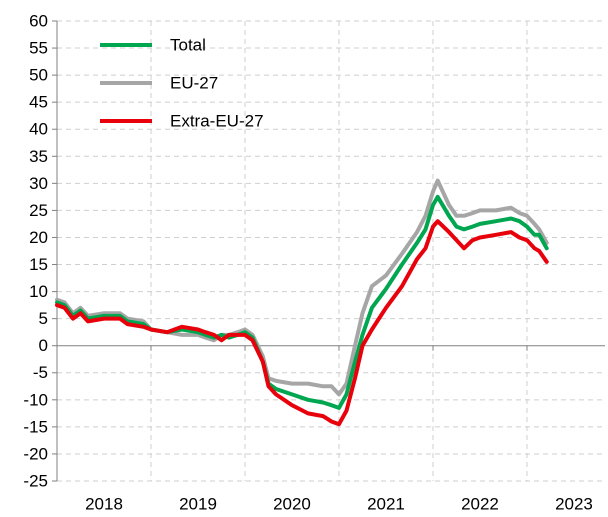  Describe the element at coordinates (217, 120) in the screenshot. I see `legend-label: Extra-EU-27` at that location.